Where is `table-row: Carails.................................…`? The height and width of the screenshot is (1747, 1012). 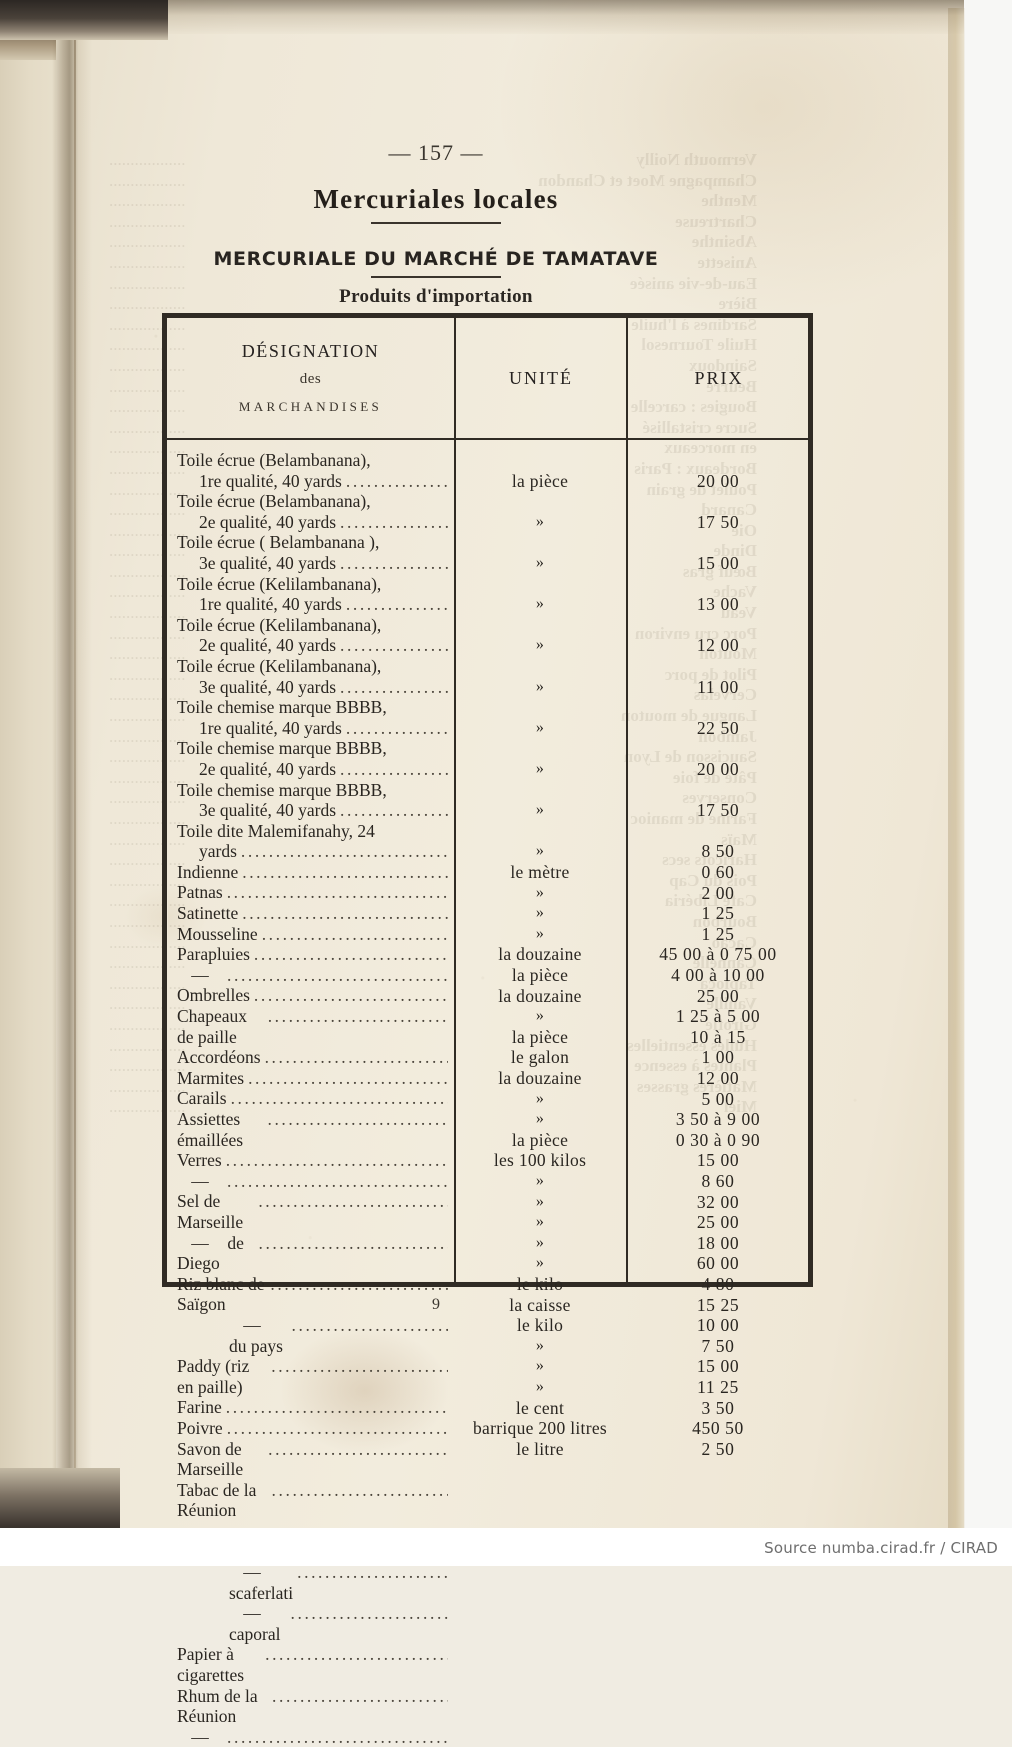
table-row: Carails.................................… is located at coordinates (312, 1098).